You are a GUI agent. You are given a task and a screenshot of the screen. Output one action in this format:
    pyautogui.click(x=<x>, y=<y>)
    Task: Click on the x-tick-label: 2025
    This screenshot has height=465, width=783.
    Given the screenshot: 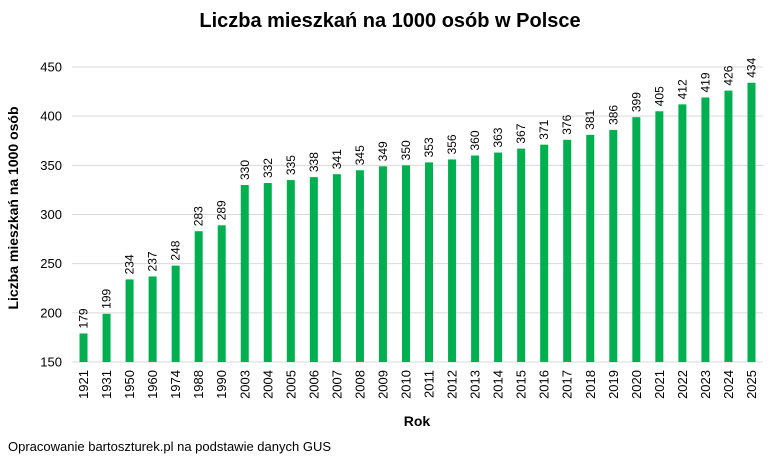 What is the action you would take?
    pyautogui.click(x=751, y=384)
    